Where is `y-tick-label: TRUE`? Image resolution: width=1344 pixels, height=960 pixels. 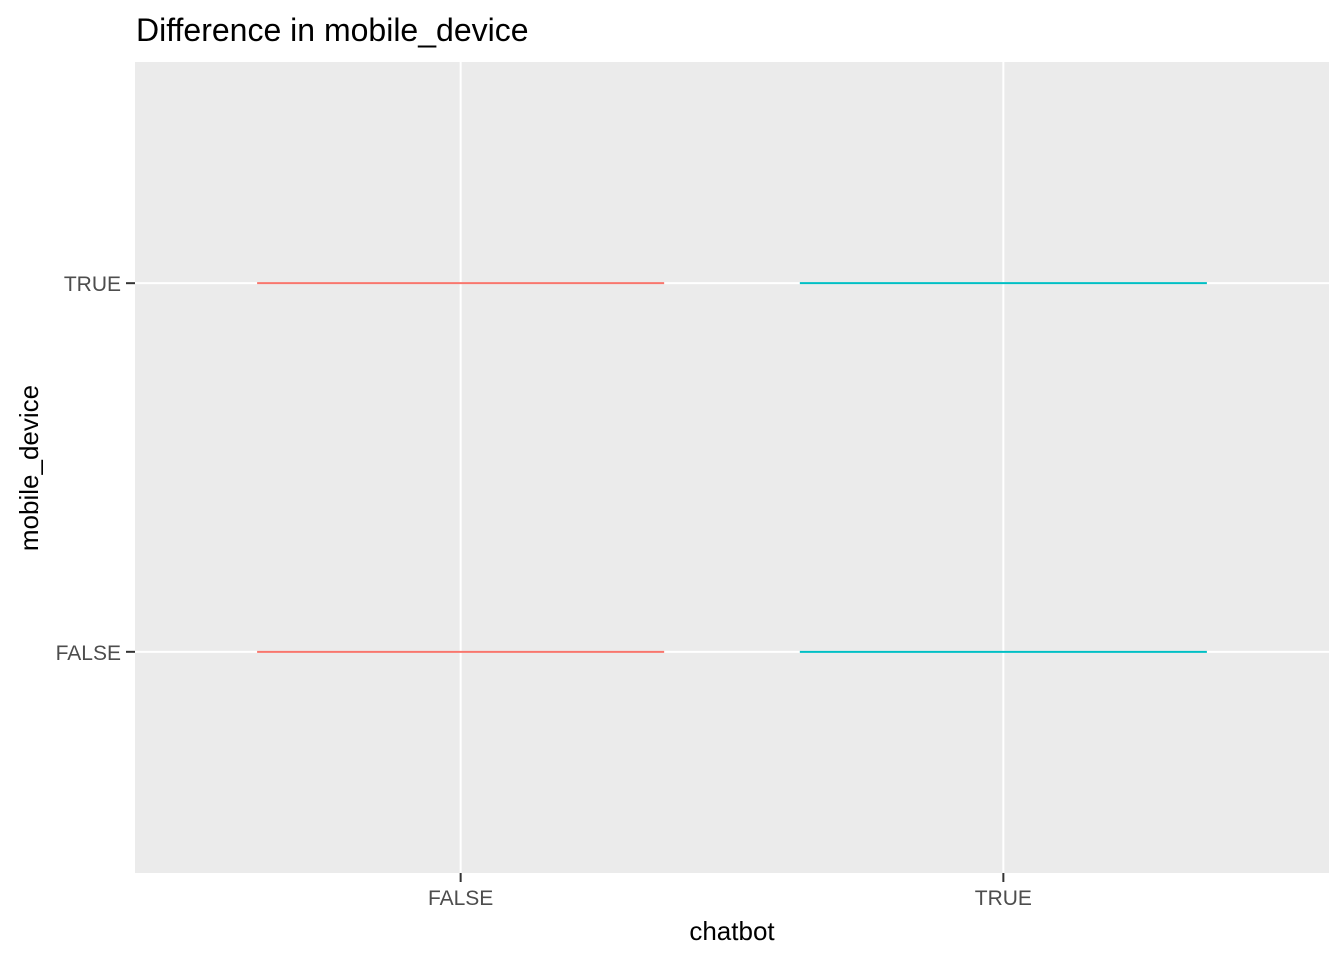
y-tick-label: TRUE is located at coordinates (92, 284).